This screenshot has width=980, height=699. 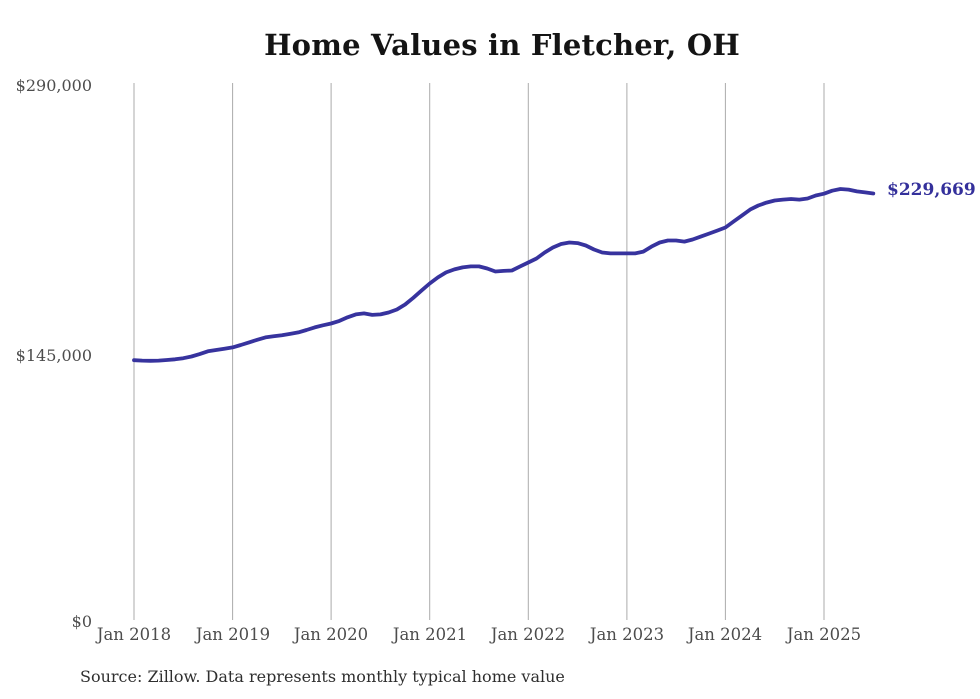 What do you see at coordinates (931, 190) in the screenshot?
I see `latest-value-label: $229,669` at bounding box center [931, 190].